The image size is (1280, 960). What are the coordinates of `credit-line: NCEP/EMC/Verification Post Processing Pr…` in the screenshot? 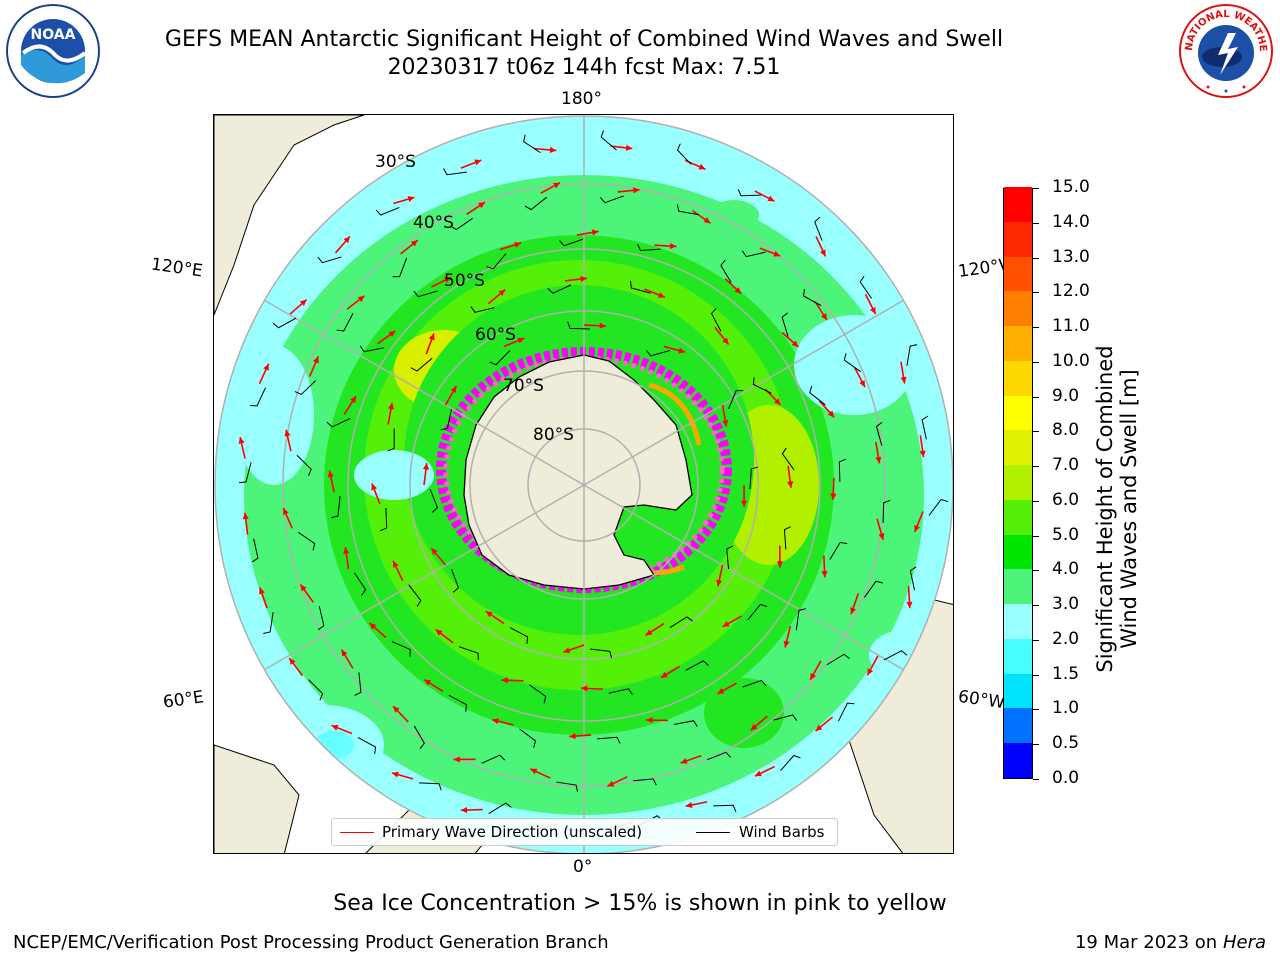 It's located at (311, 942).